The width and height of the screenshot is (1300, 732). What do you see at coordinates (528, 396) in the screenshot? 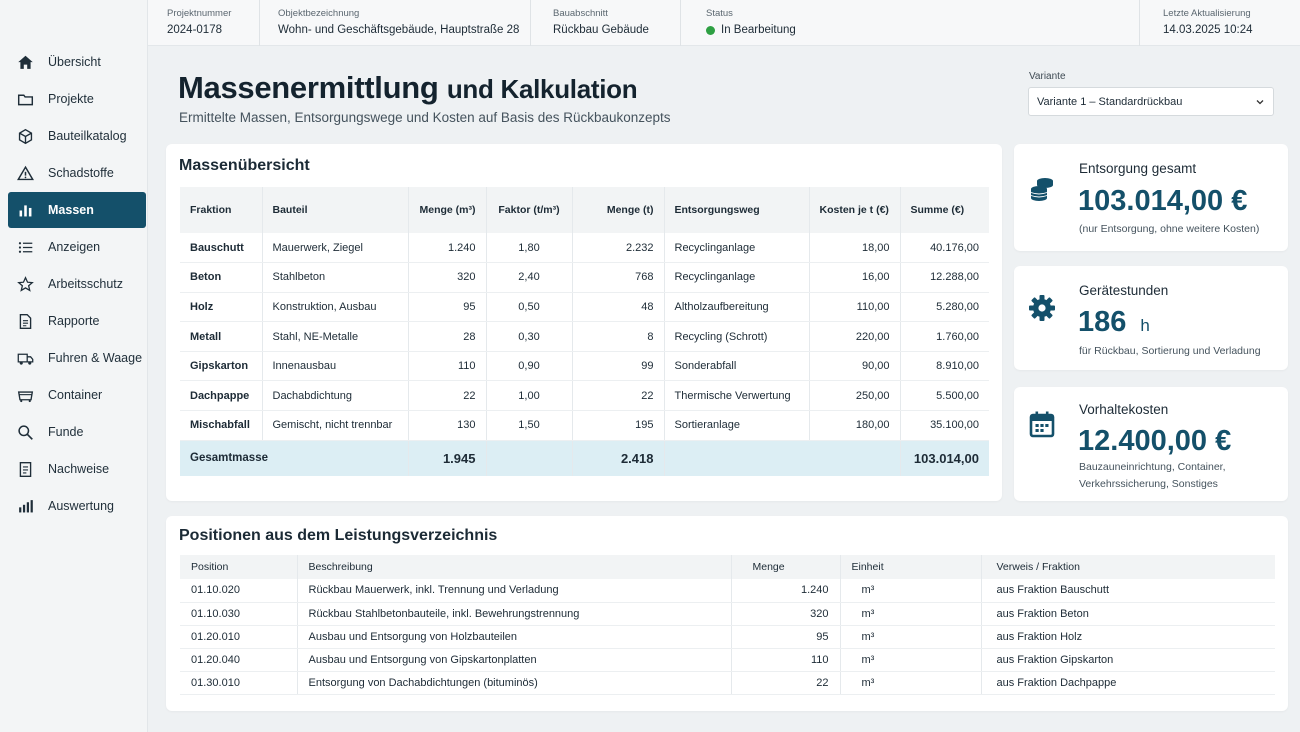
I see `table-cell: 1,00` at bounding box center [528, 396].